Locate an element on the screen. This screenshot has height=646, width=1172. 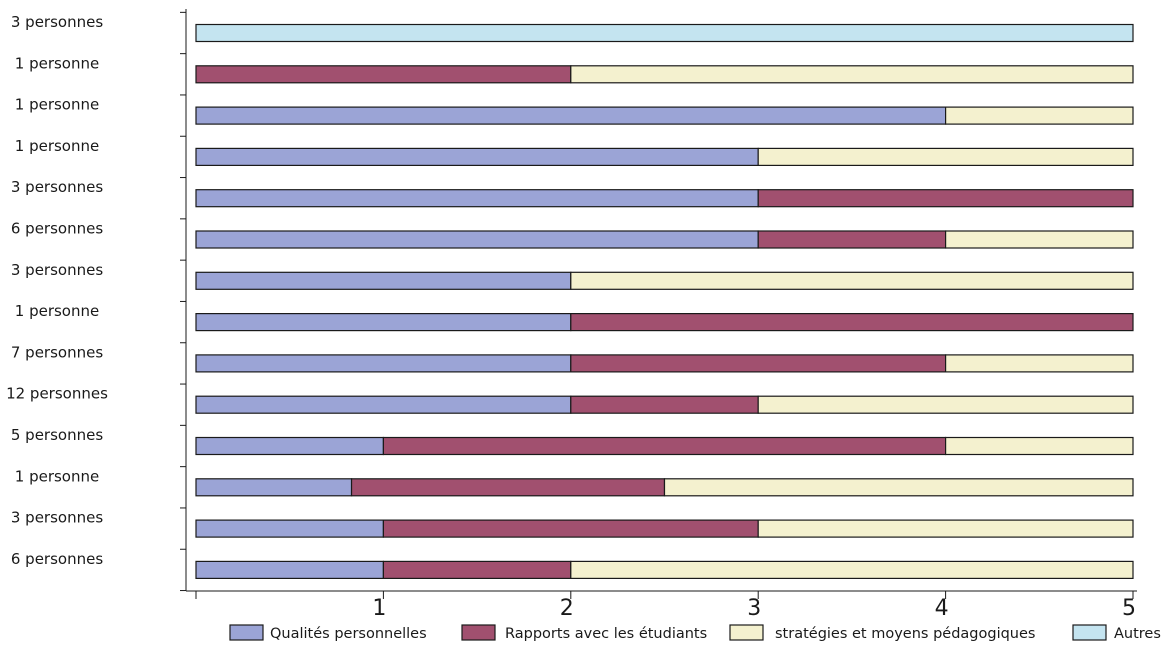
bar-segment-row14-series2 is located at coordinates (477, 570).